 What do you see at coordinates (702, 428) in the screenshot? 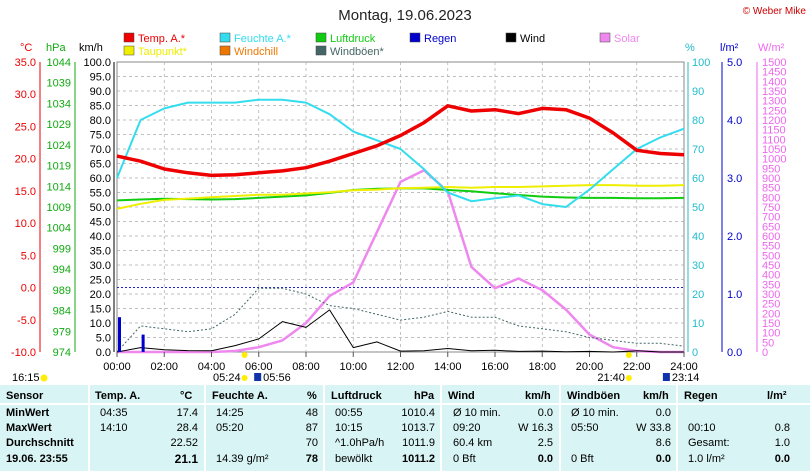
I see `stats-rain-desc: 00:10` at bounding box center [702, 428].